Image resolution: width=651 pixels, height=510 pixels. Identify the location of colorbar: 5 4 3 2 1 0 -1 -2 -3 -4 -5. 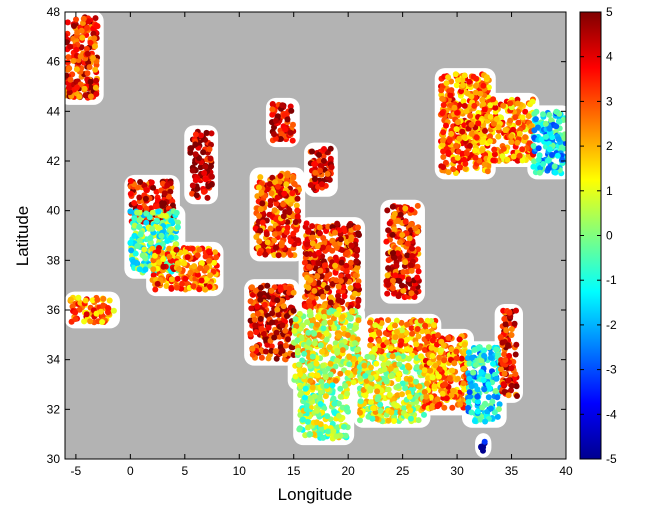
(598, 235).